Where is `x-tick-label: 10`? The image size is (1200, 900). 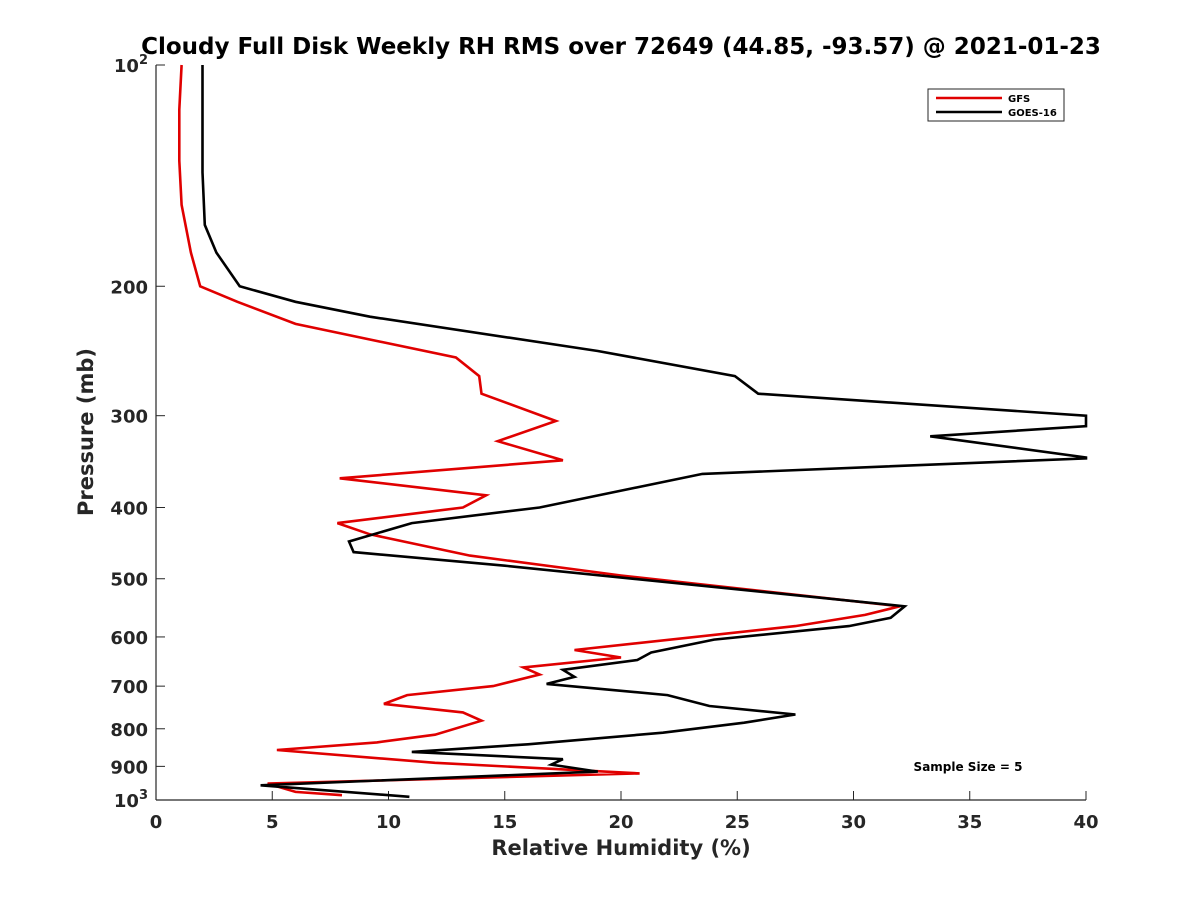
x-tick-label: 10 is located at coordinates (388, 822).